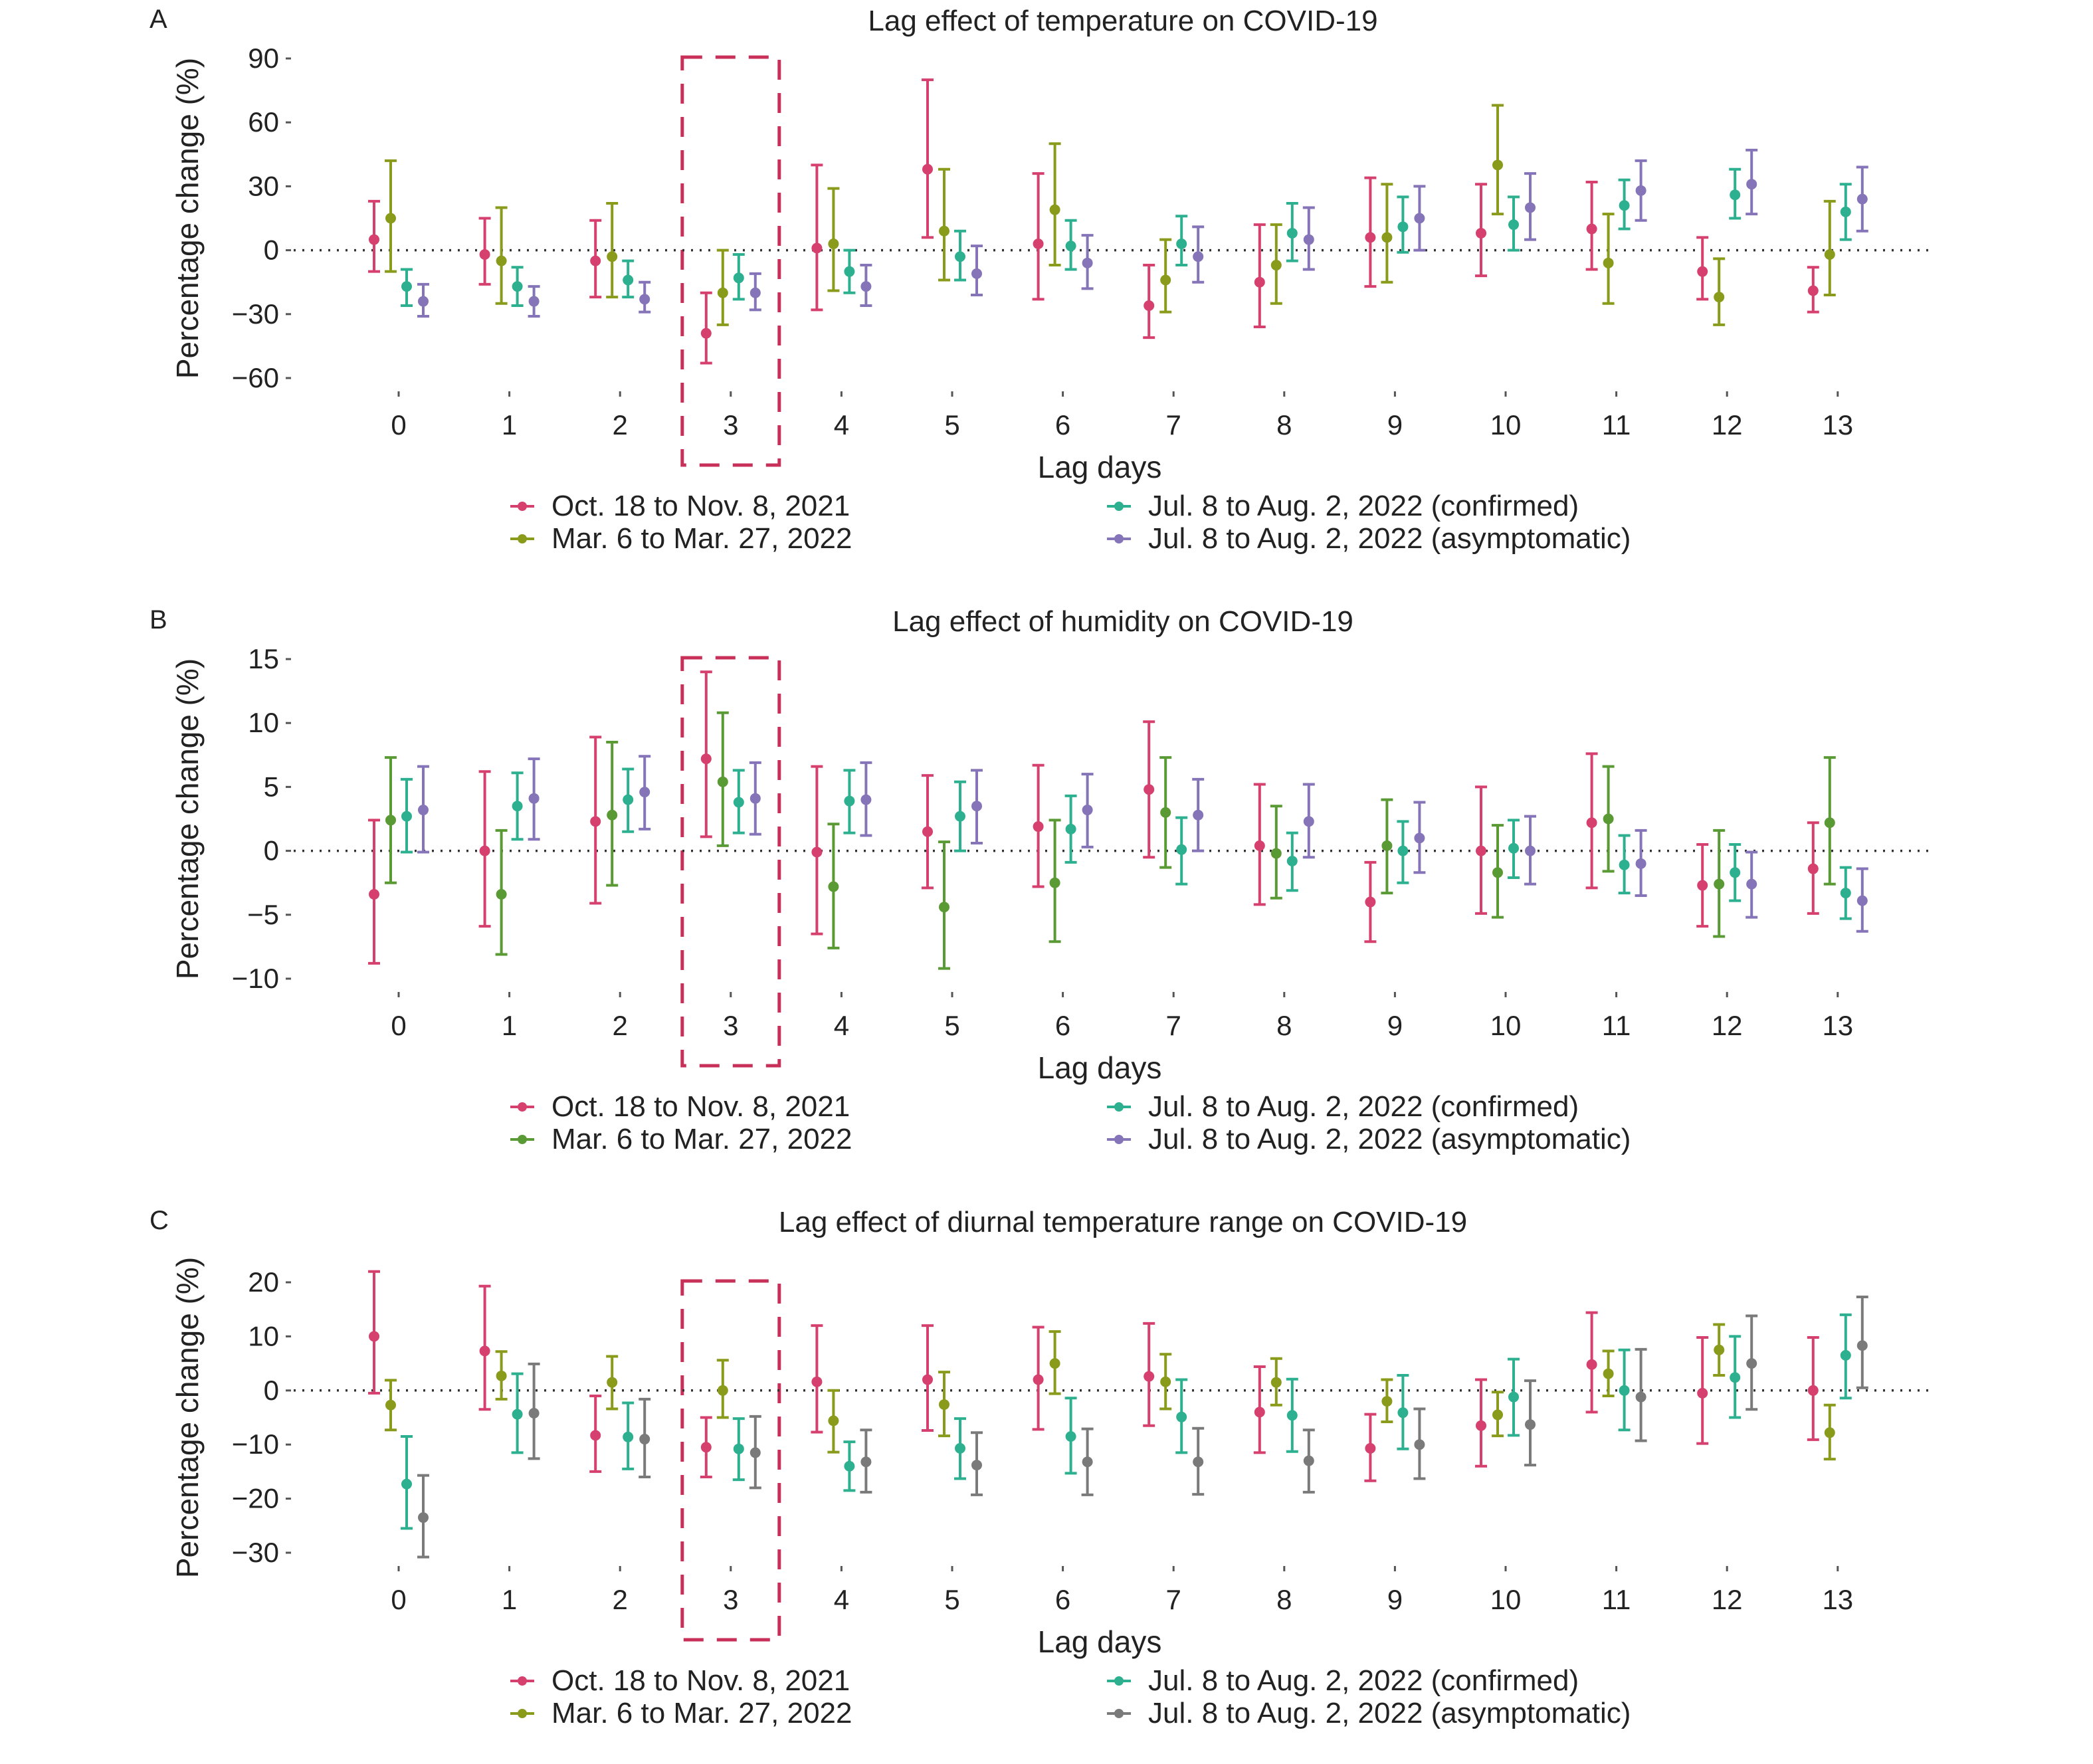  Describe the element at coordinates (1062, 1025) in the screenshot. I see `x-tick-label: 6` at that location.